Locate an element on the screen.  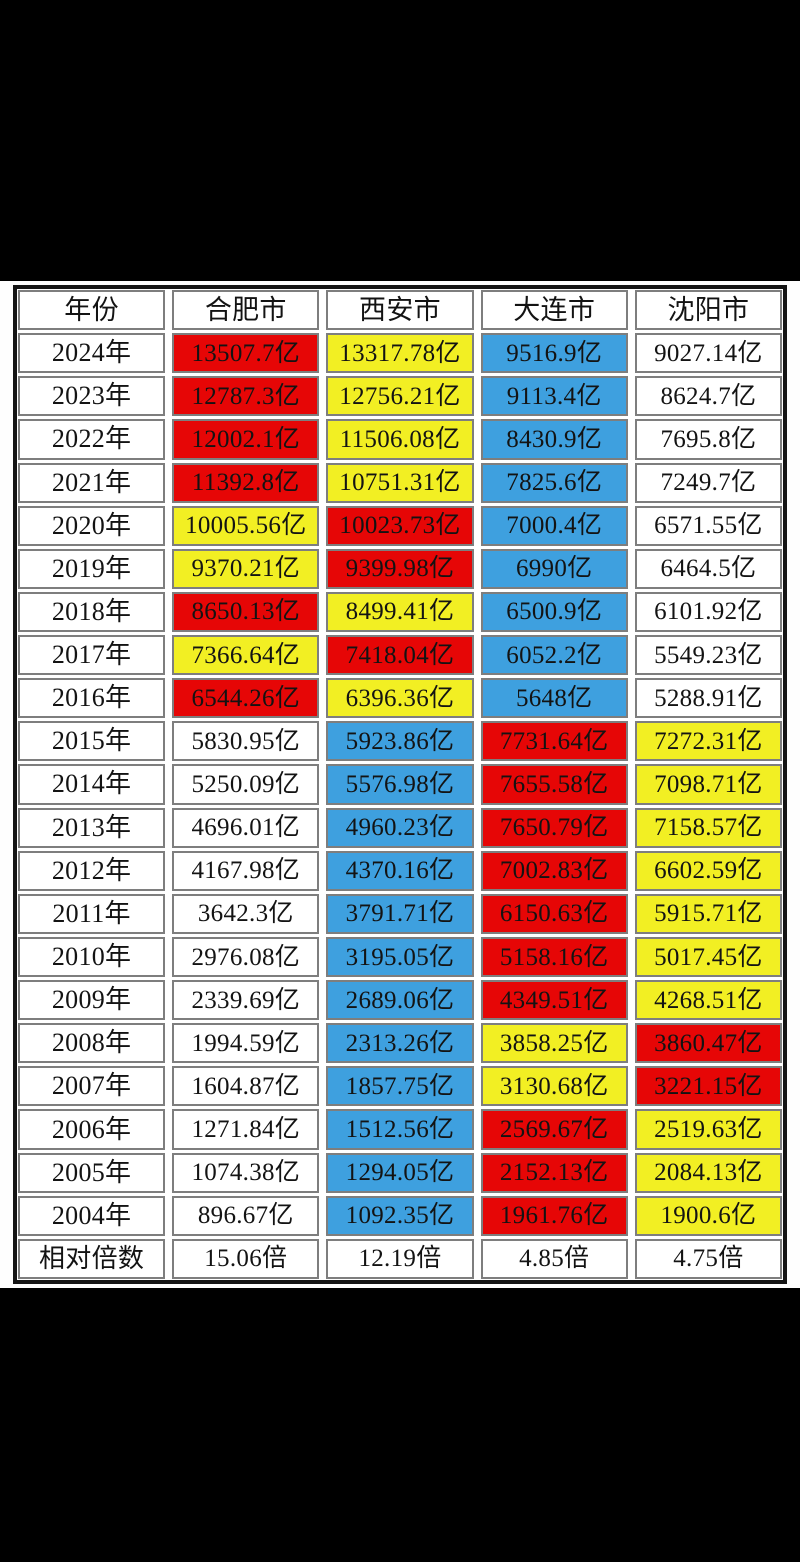
value-cell: 3195.05亿 is located at coordinates (400, 957).